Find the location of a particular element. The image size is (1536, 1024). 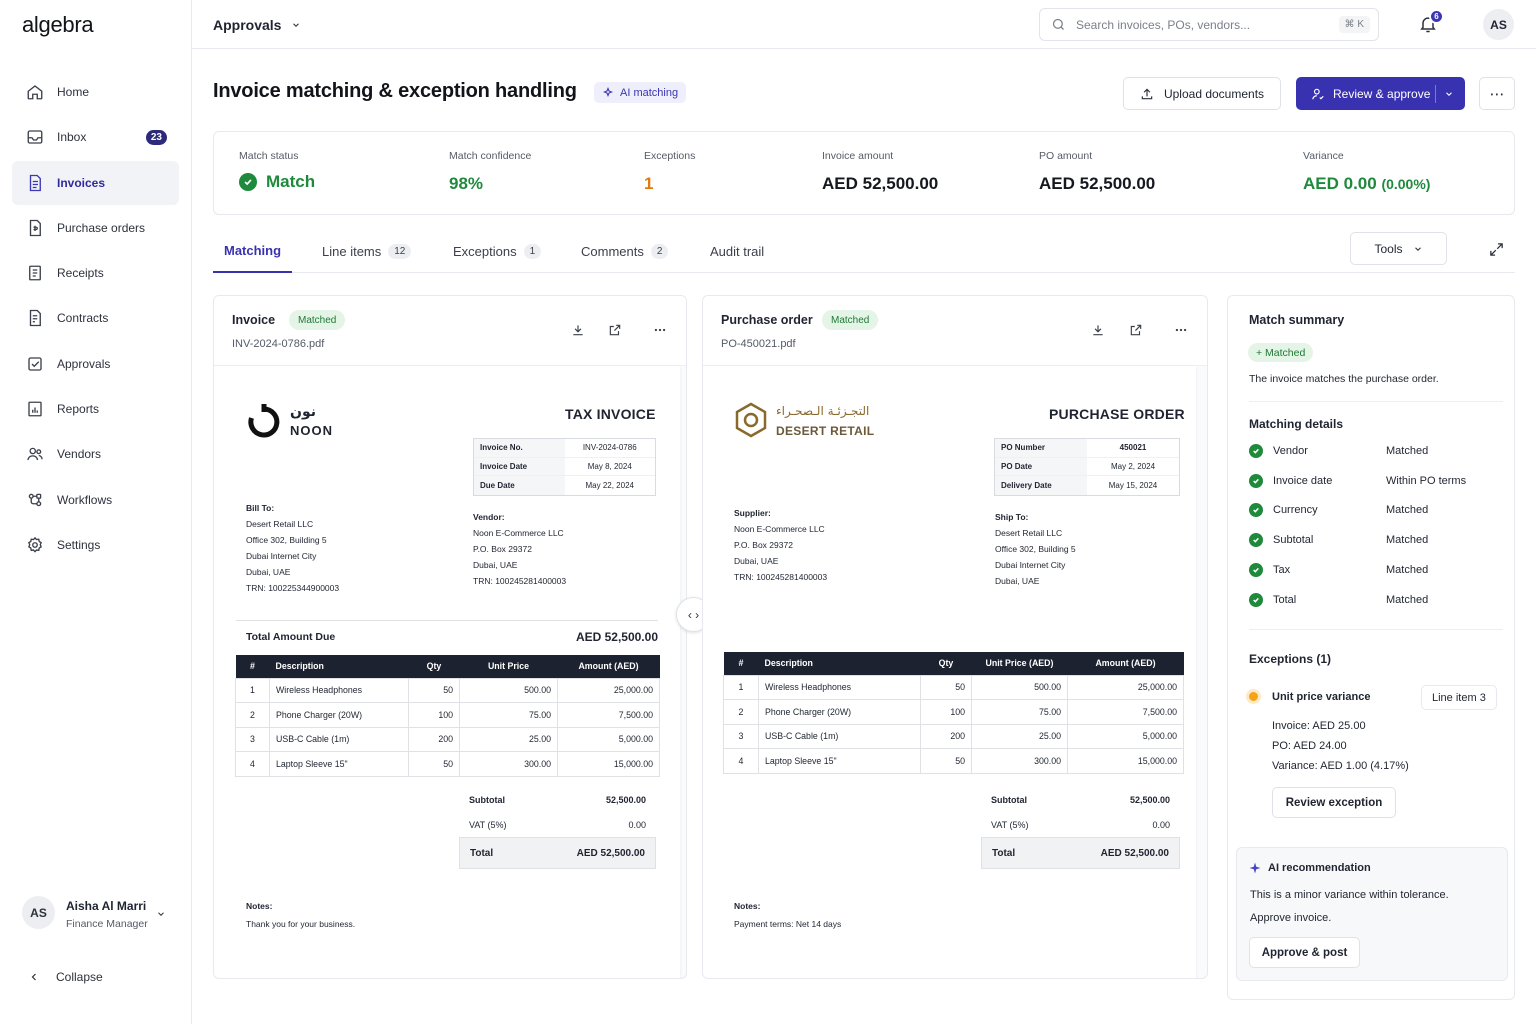

stat-label: Match confidence is located at coordinates (490, 156).